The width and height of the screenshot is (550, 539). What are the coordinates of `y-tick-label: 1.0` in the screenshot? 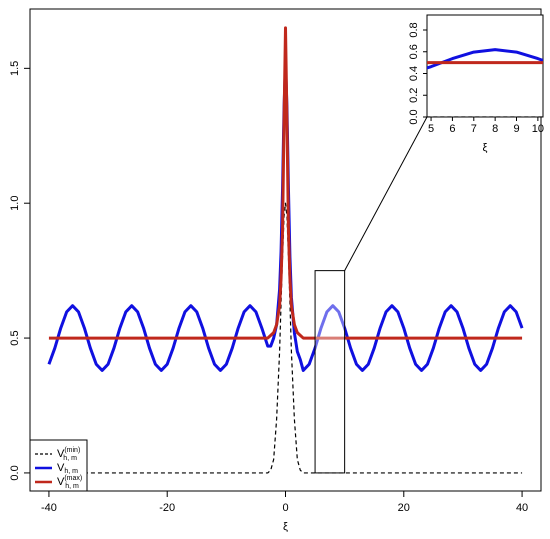 It's located at (15, 203).